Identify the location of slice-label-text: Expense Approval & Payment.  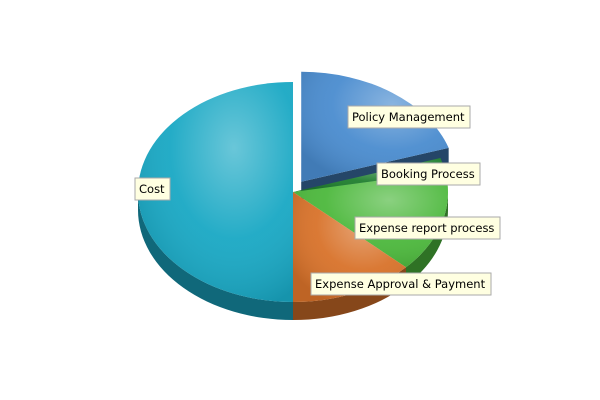
(400, 284).